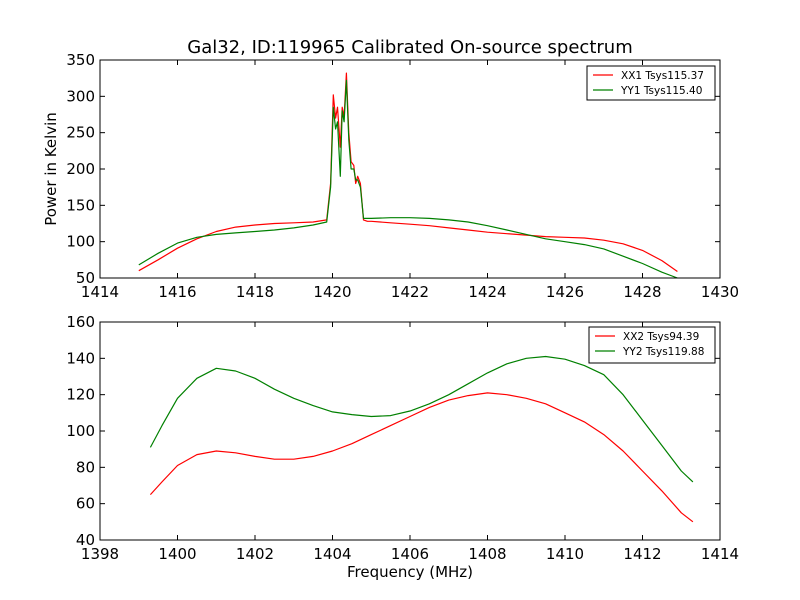 The height and width of the screenshot is (600, 800). What do you see at coordinates (80, 358) in the screenshot?
I see `y-tick-label: 140` at bounding box center [80, 358].